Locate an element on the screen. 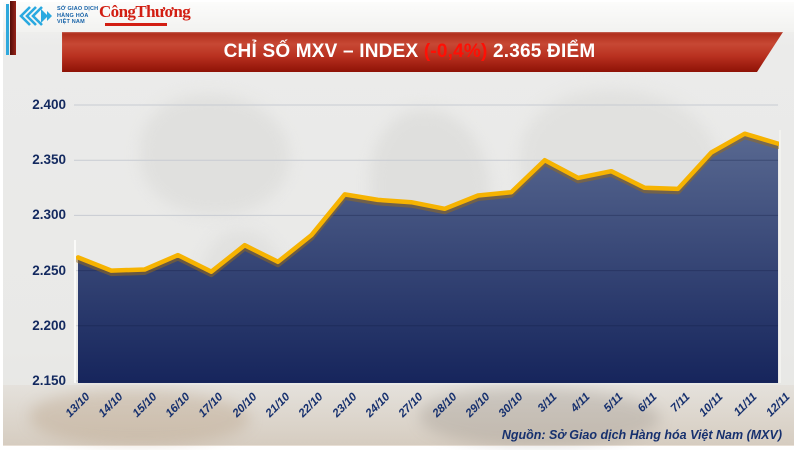  exchange-name-line: SỞ GIAO DỊCH is located at coordinates (78, 9).